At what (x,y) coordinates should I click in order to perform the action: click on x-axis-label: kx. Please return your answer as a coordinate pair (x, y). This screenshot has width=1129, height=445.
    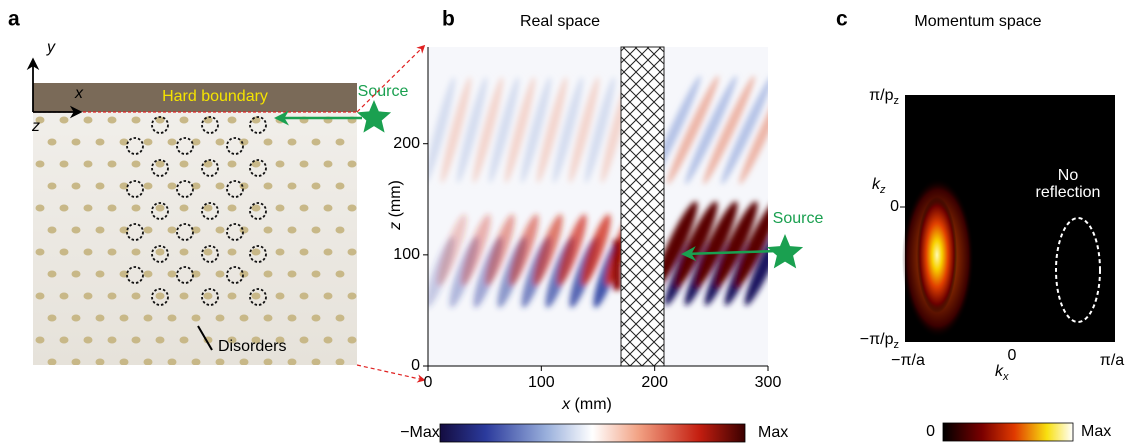
    Looking at the image, I should click on (1002, 373).